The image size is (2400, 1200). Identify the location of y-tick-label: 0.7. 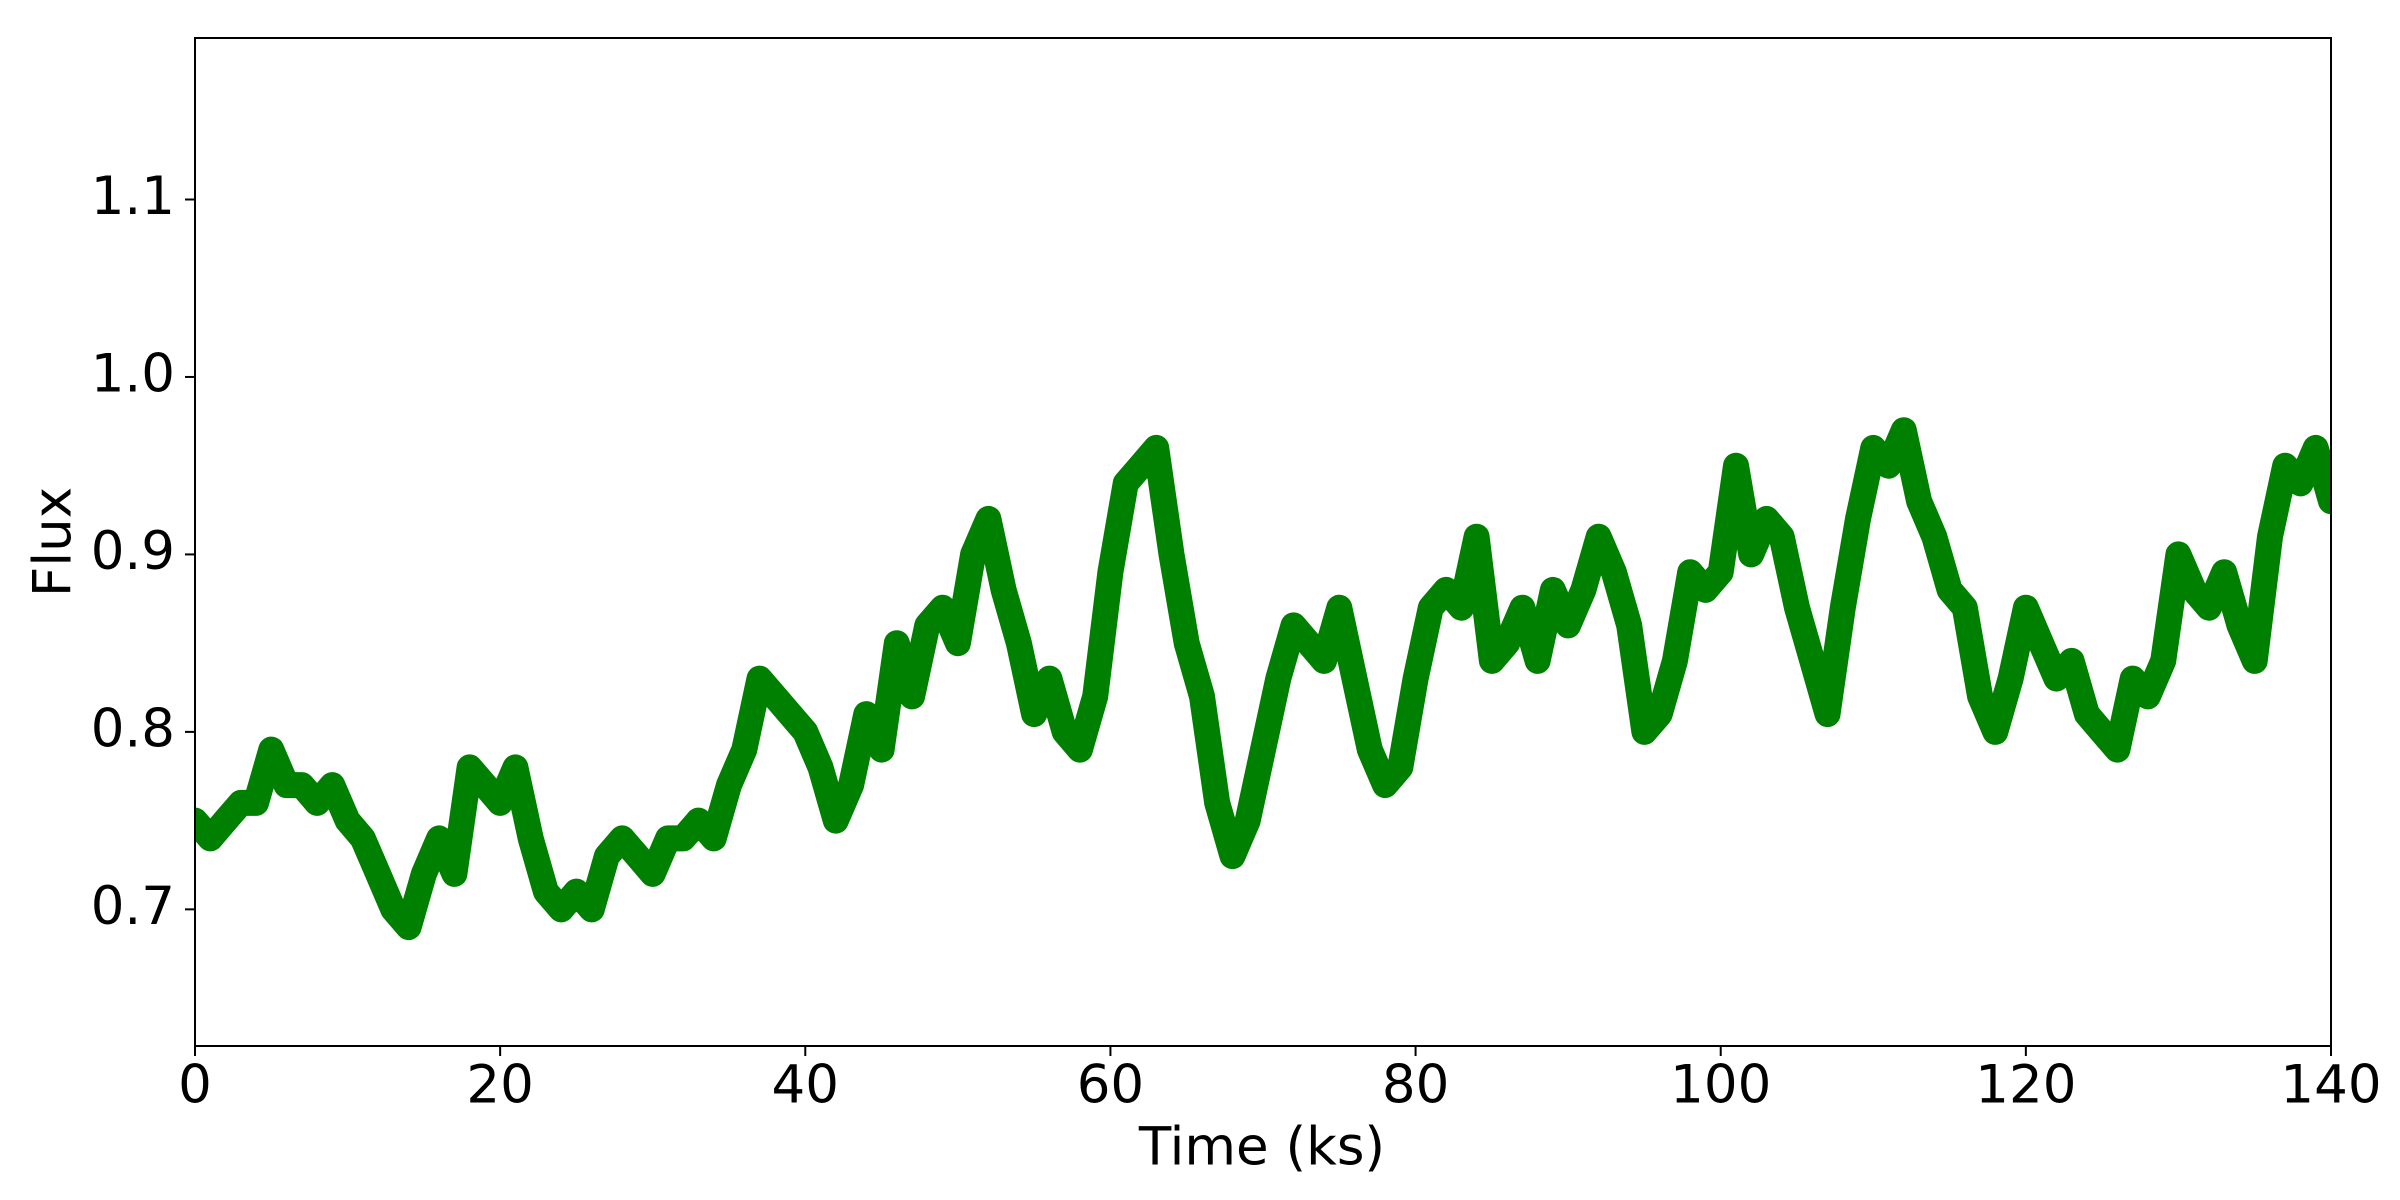
(133, 906).